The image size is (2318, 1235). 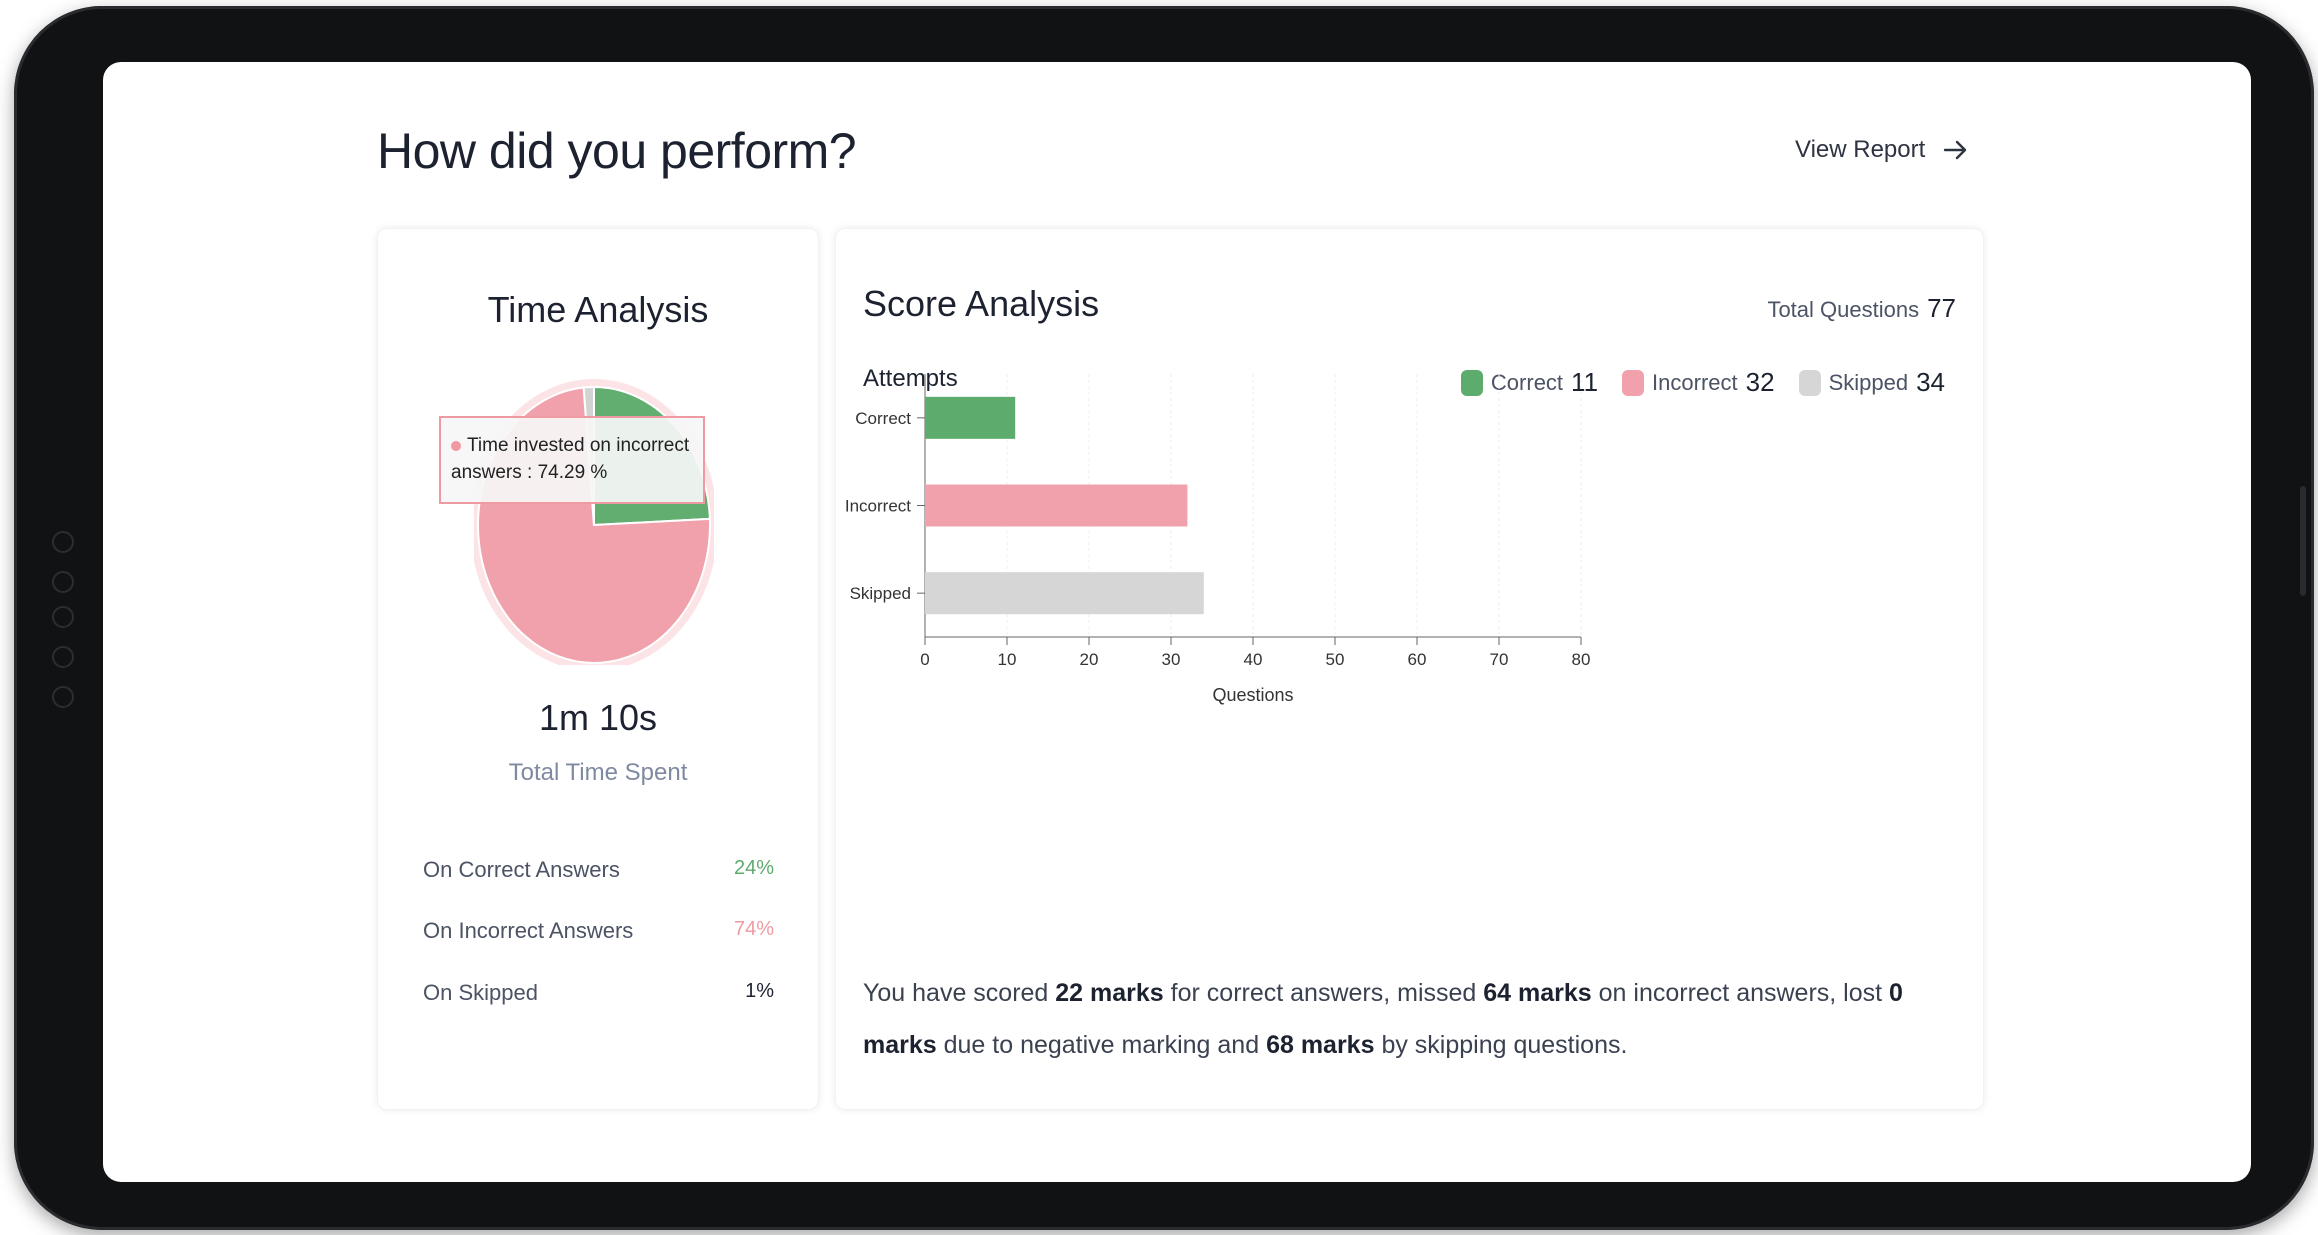 I want to click on summary-text: for correct answers, missed, so click(x=1323, y=993).